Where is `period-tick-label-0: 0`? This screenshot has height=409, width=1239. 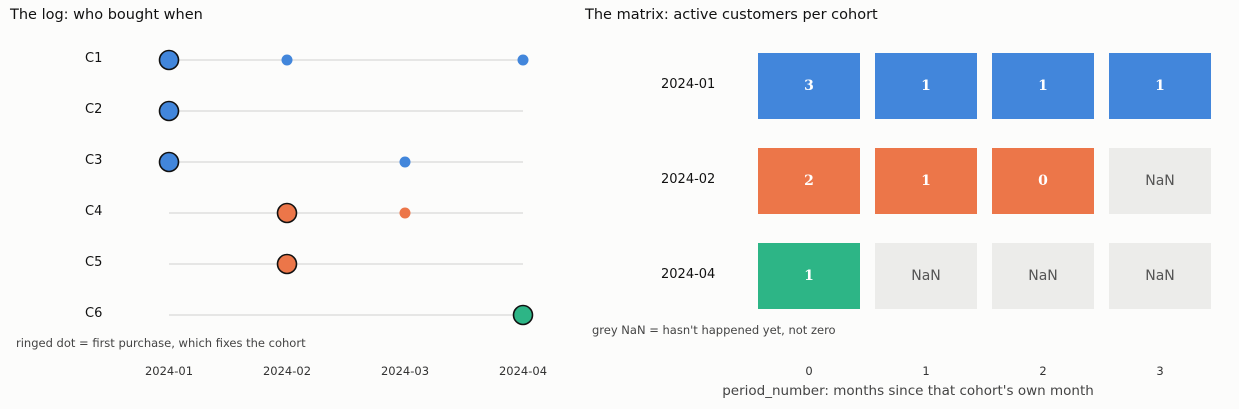 period-tick-label-0: 0 is located at coordinates (809, 371).